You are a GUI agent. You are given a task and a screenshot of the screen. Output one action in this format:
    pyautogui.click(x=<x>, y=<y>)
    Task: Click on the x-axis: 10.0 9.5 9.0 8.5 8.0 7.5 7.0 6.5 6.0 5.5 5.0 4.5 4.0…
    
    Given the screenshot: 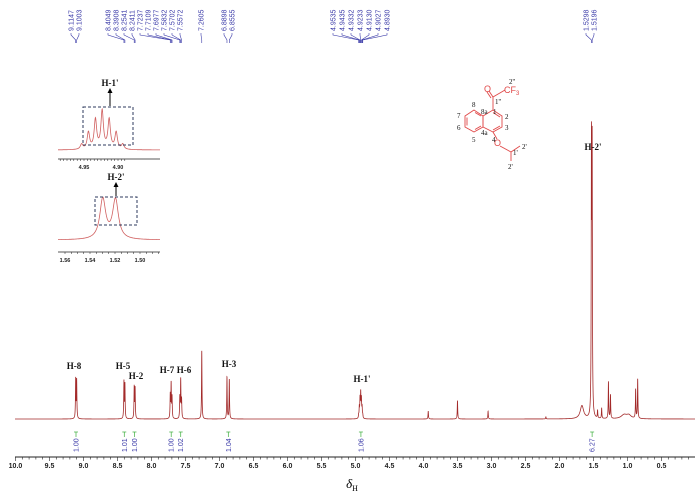 What is the action you would take?
    pyautogui.click(x=352, y=474)
    